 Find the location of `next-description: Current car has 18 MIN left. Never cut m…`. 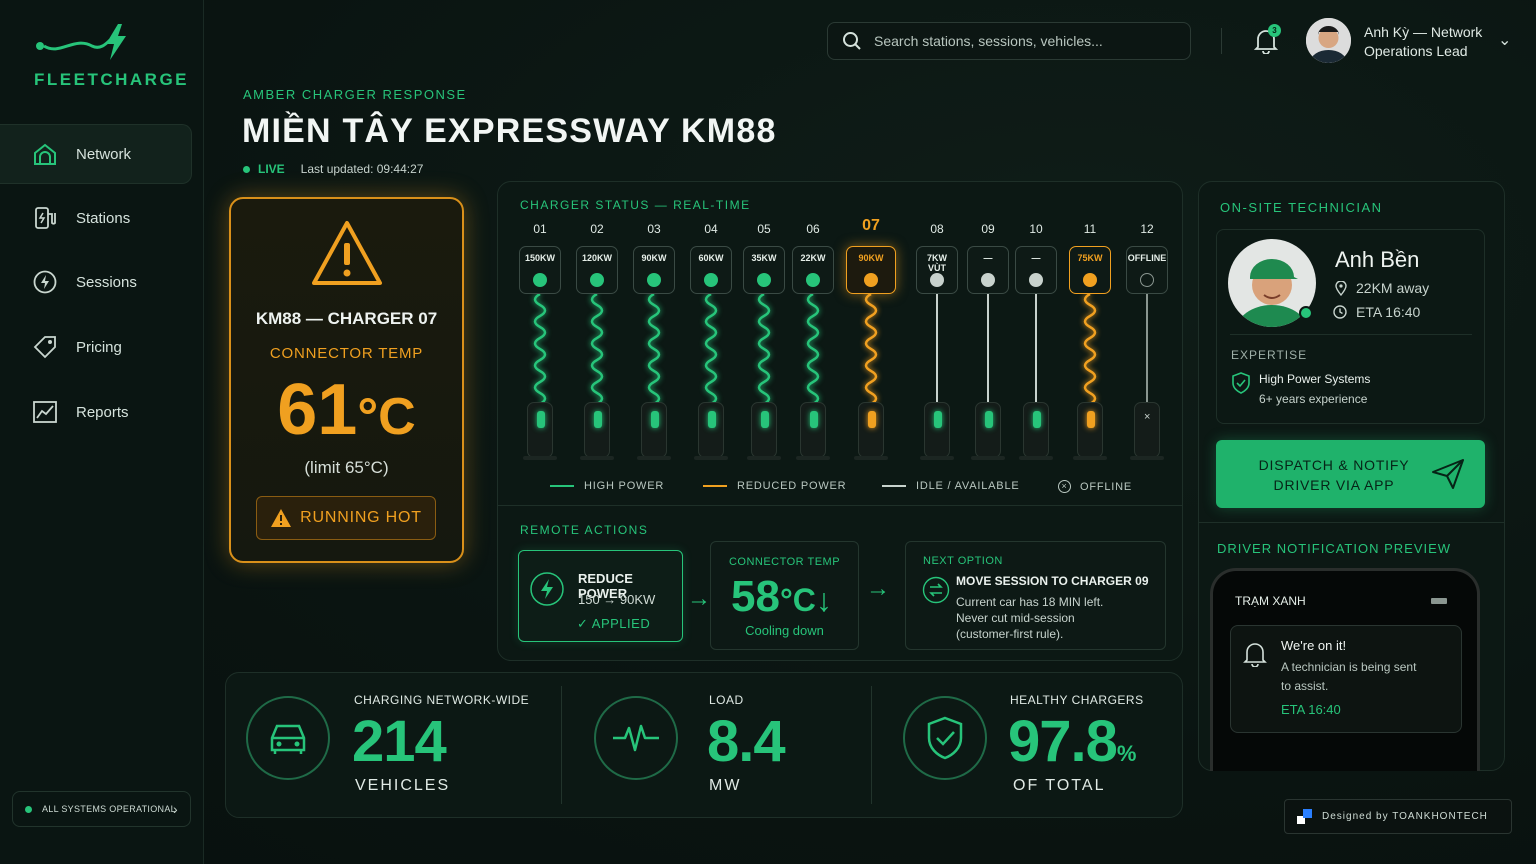

next-description: Current car has 18 MIN left. Never cut m… is located at coordinates (1029, 618).